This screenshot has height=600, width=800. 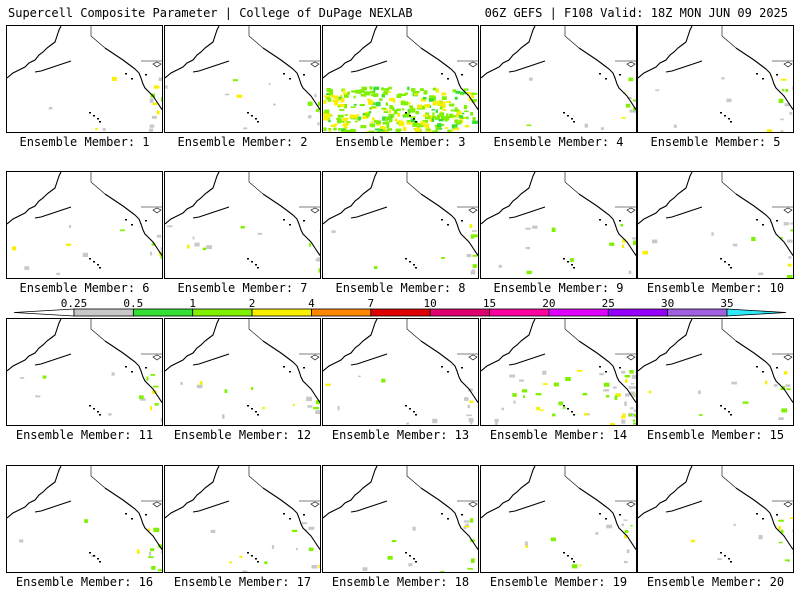 I want to click on ensemble-member-label: Ensemble Member: 20, so click(x=715, y=582).